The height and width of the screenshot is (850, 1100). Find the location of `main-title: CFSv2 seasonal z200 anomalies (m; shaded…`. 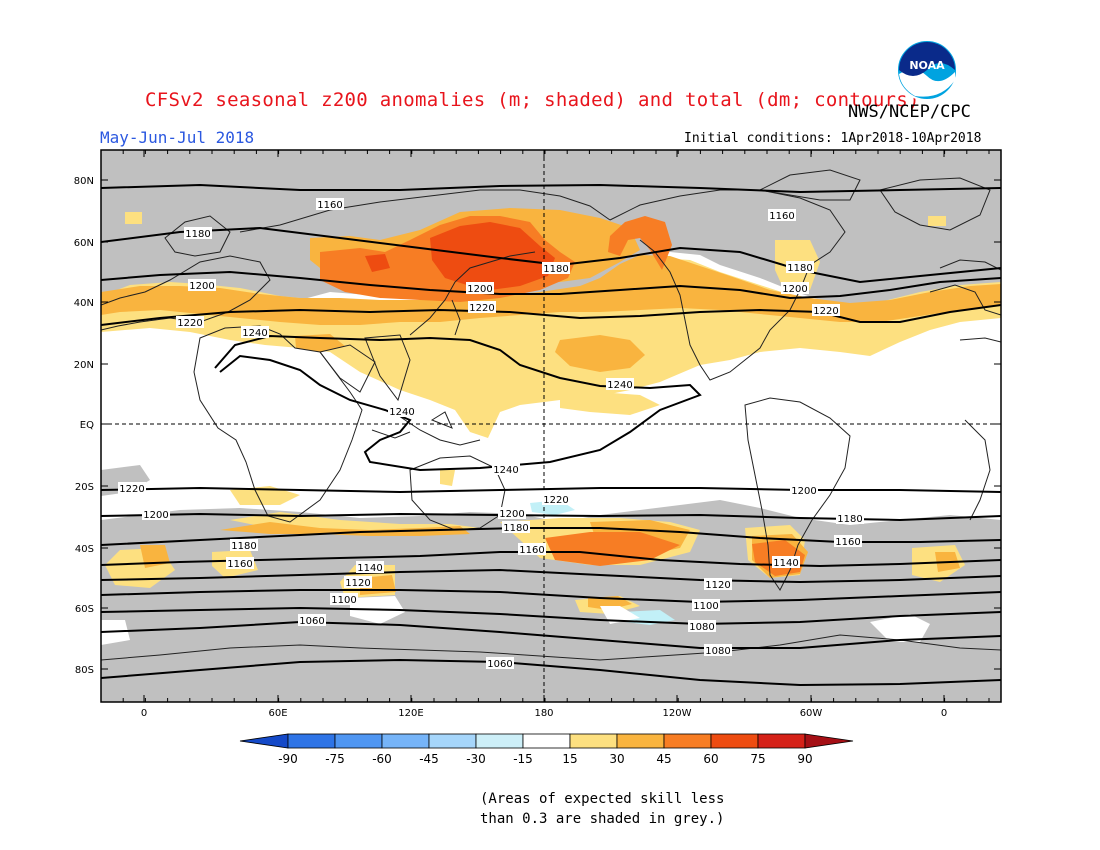

main-title: CFSv2 seasonal z200 anomalies (m; shaded… is located at coordinates (532, 100).